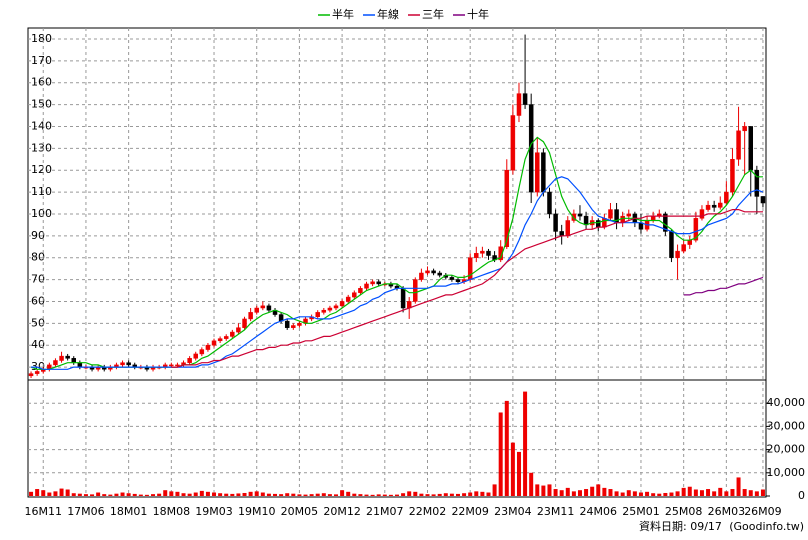 The width and height of the screenshot is (808, 540). I want to click on x-tick-label: 23M04, so click(513, 511).